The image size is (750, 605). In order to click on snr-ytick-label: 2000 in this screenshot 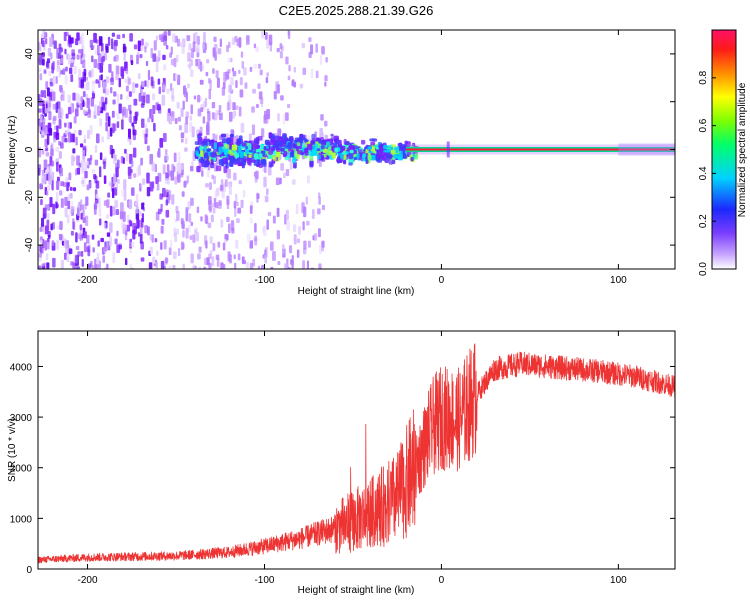, I will do `click(21, 469)`.